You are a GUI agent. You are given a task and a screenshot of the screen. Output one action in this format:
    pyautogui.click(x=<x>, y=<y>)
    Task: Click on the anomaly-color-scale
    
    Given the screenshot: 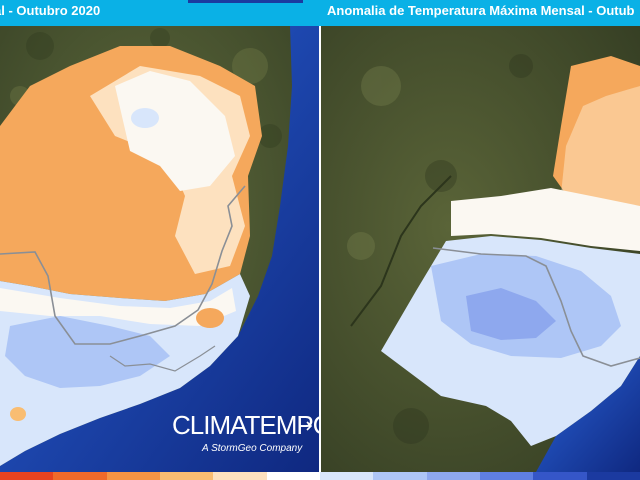 What is the action you would take?
    pyautogui.click(x=320, y=476)
    